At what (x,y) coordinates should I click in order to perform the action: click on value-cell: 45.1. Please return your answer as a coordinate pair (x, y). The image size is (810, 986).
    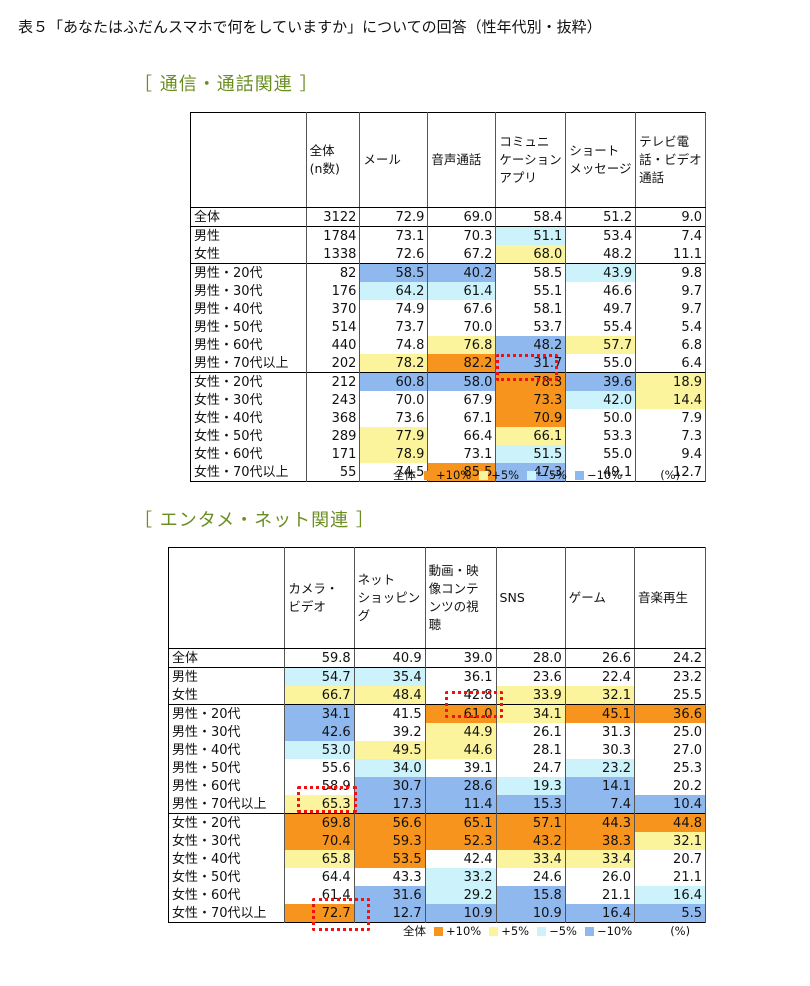
    Looking at the image, I should click on (600, 713).